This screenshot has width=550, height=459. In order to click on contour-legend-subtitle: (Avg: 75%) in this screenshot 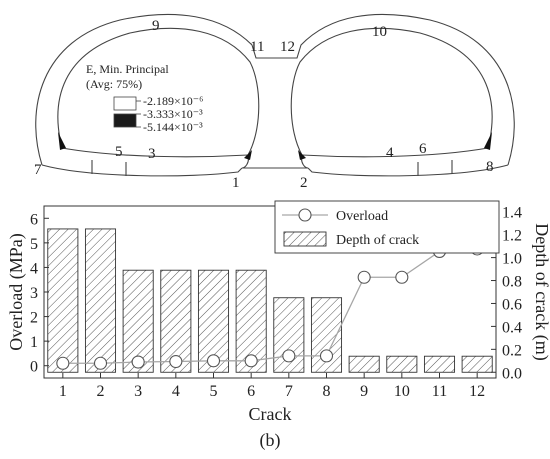, I will do `click(114, 84)`.